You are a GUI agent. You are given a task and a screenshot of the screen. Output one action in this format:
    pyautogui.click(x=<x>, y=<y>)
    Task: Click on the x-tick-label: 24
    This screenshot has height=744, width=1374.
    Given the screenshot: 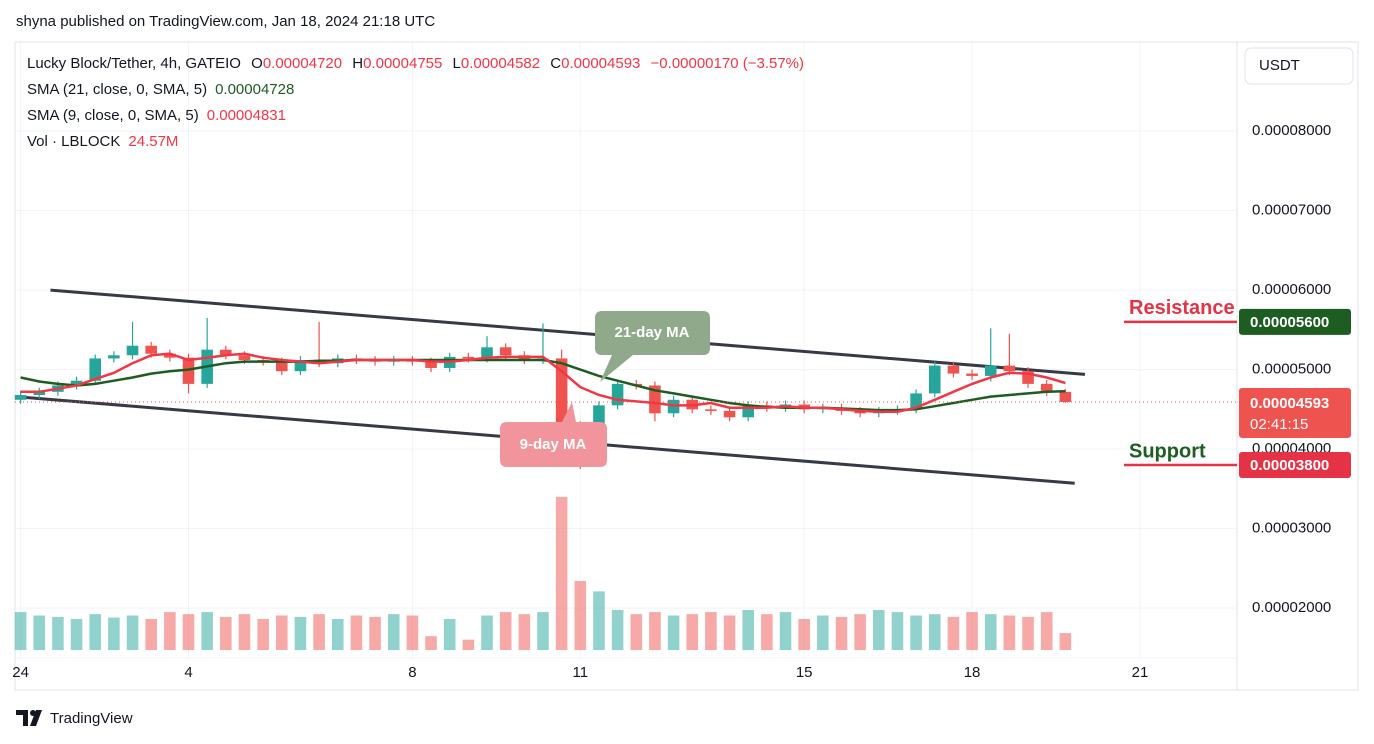 What is the action you would take?
    pyautogui.click(x=20, y=672)
    